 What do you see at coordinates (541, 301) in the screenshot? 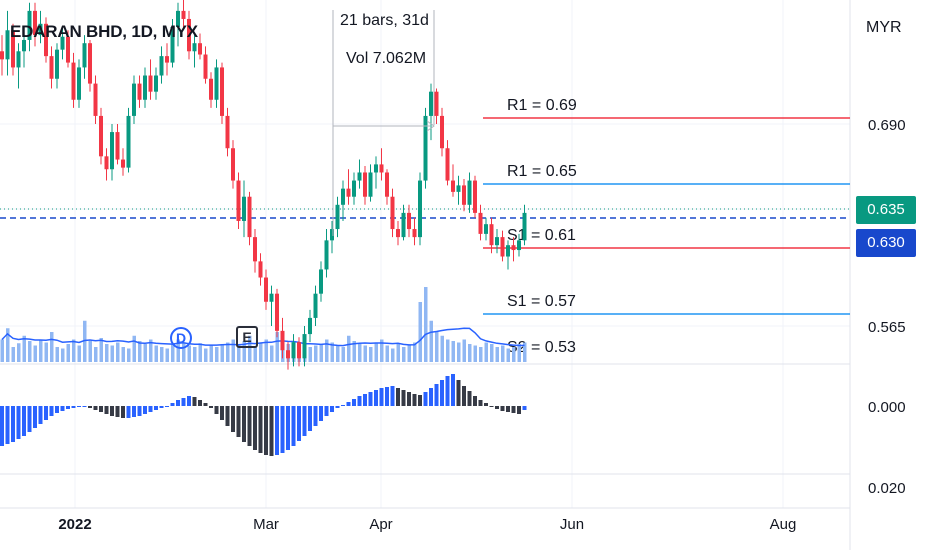
I see `level-label: S1 = 0.57` at bounding box center [541, 301].